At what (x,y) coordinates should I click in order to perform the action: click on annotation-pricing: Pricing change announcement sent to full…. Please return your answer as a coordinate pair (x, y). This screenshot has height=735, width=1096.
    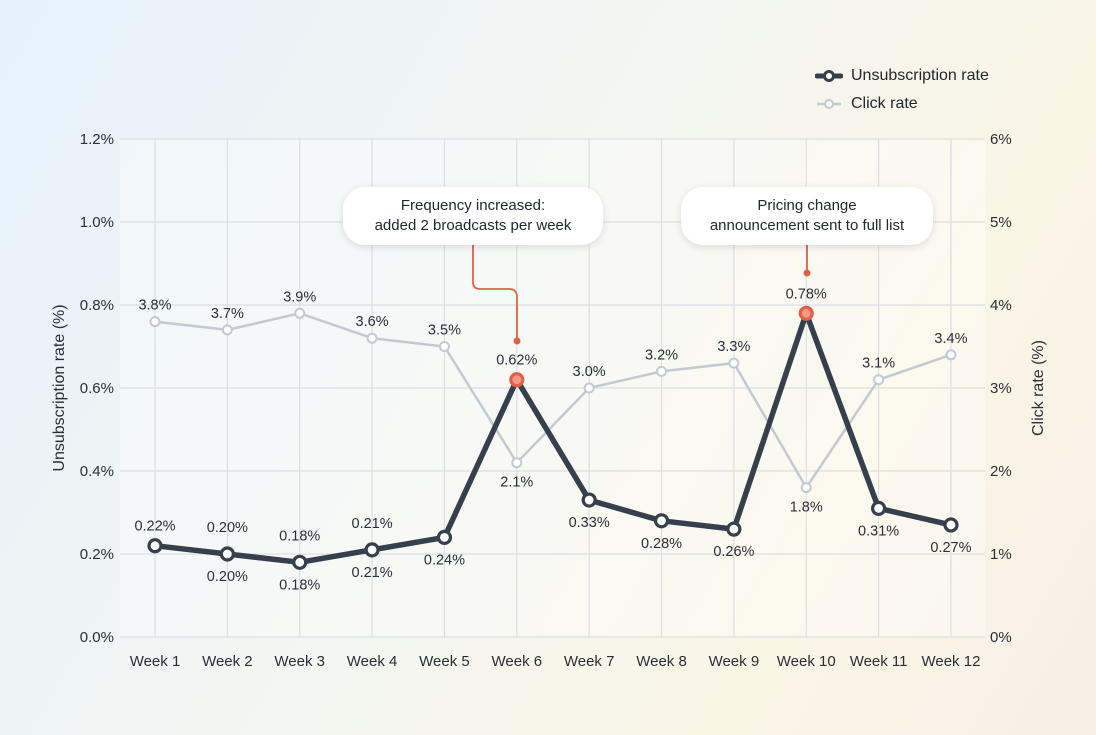
    Looking at the image, I should click on (807, 216).